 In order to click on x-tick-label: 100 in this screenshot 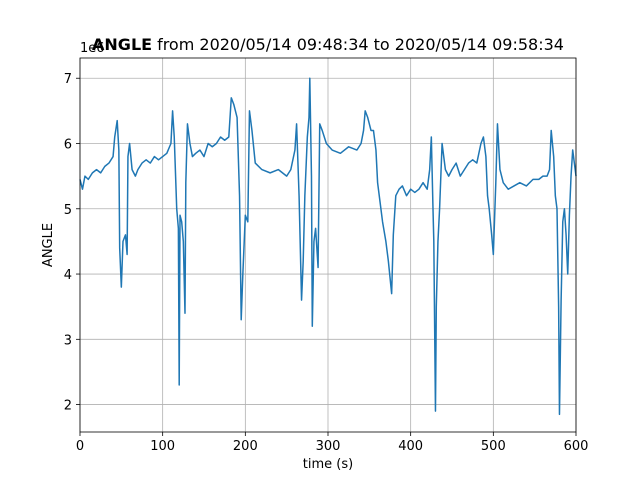, I will do `click(162, 446)`.